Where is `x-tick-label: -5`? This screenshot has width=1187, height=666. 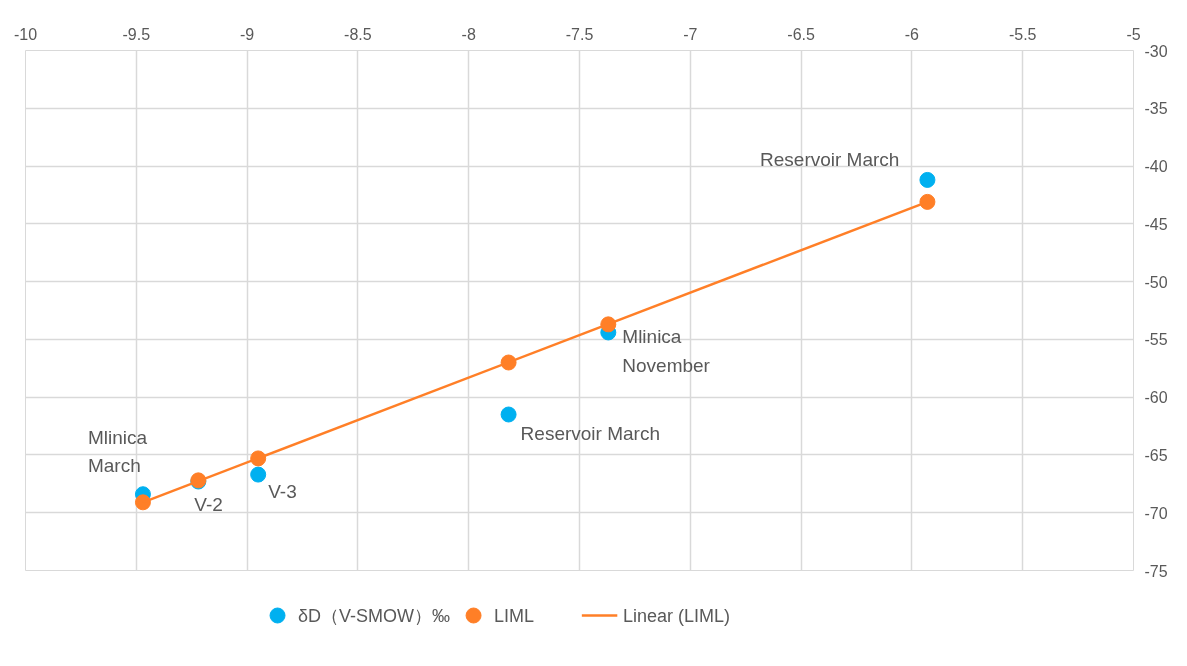 x-tick-label: -5 is located at coordinates (1133, 34).